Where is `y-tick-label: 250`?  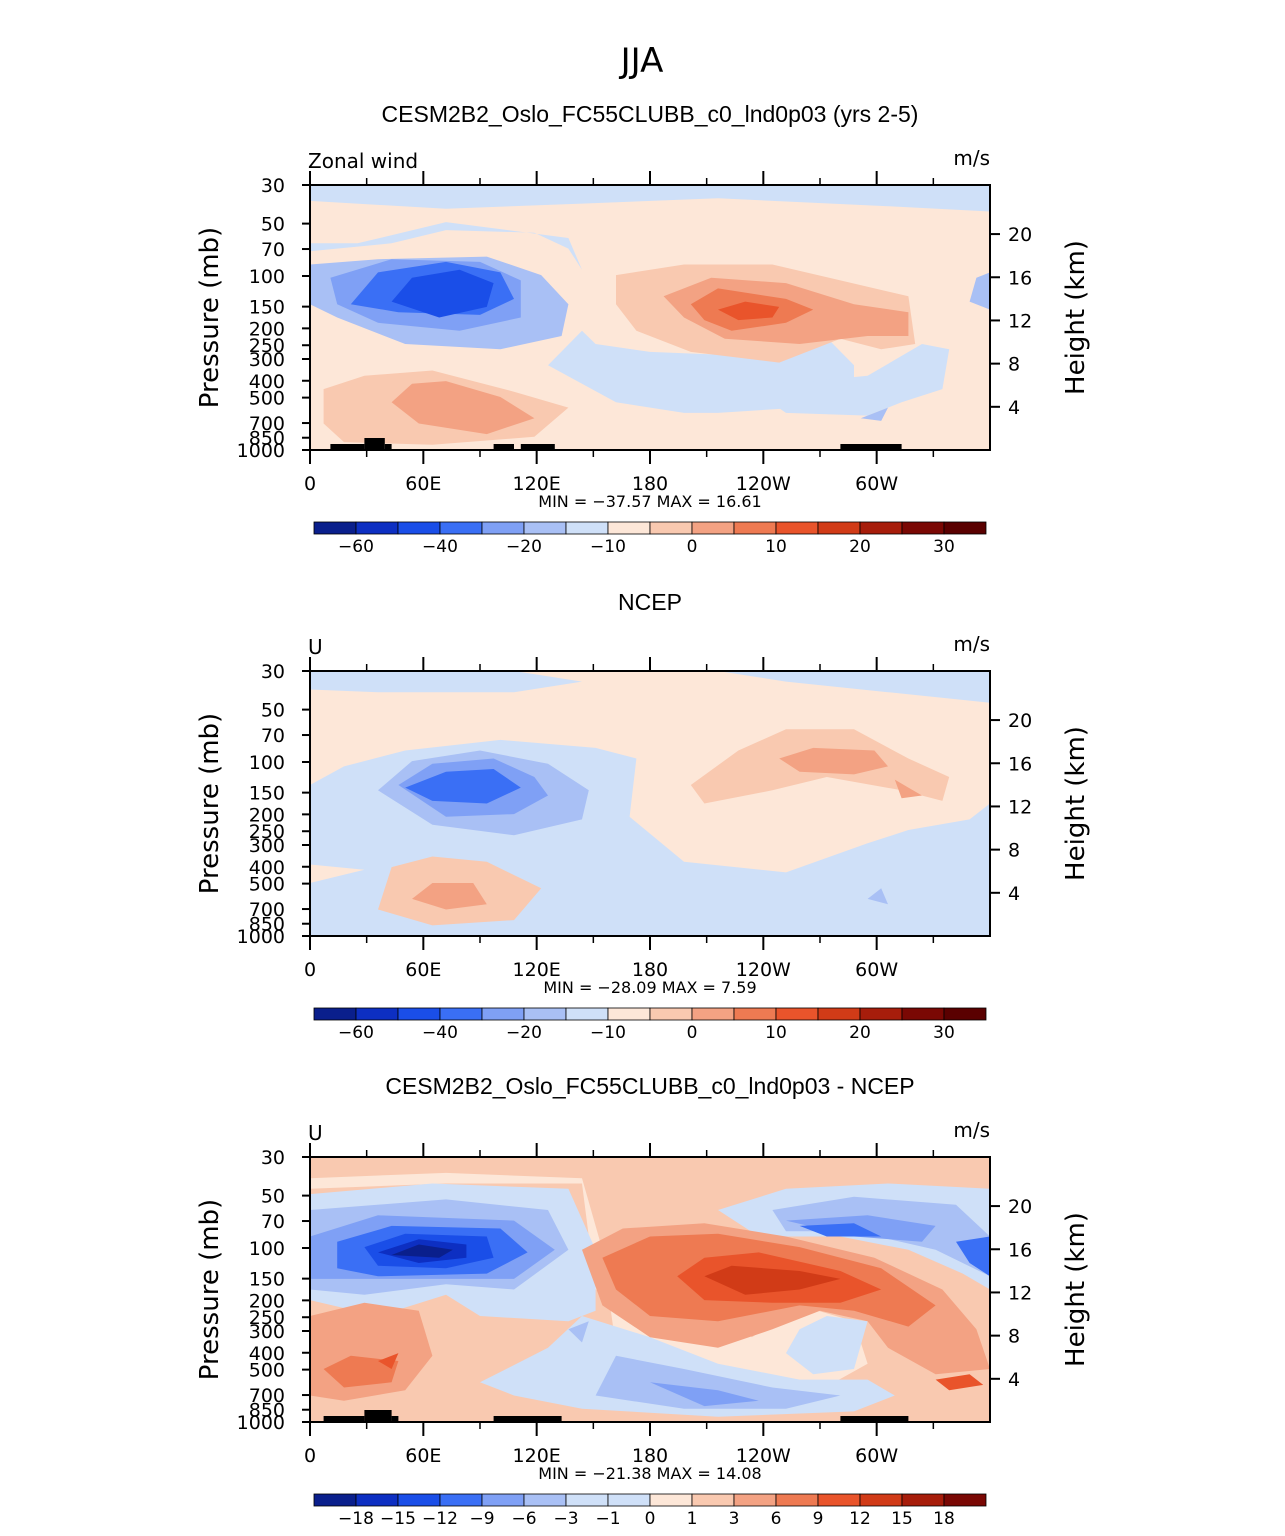 y-tick-label: 250 is located at coordinates (267, 1318).